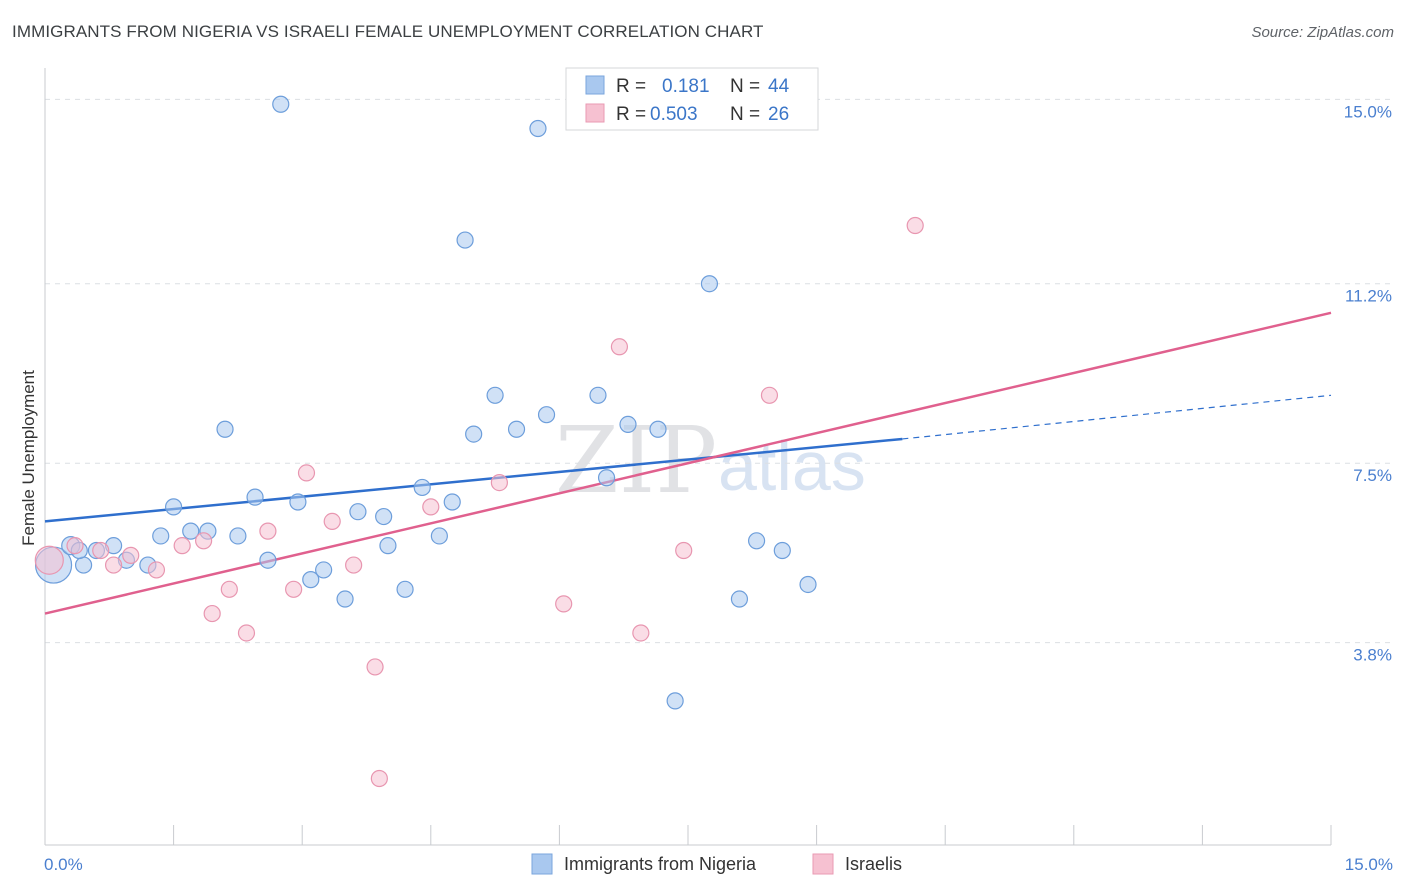 The width and height of the screenshot is (1406, 892). What do you see at coordinates (473, 480) in the screenshot?
I see `nigeria-trendline` at bounding box center [473, 480].